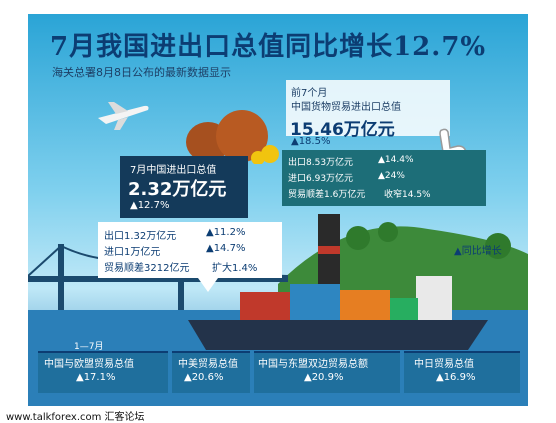  What do you see at coordinates (346, 107) in the screenshot?
I see `seven-month-total-label: 中国货物贸易进出口总值` at bounding box center [346, 107].